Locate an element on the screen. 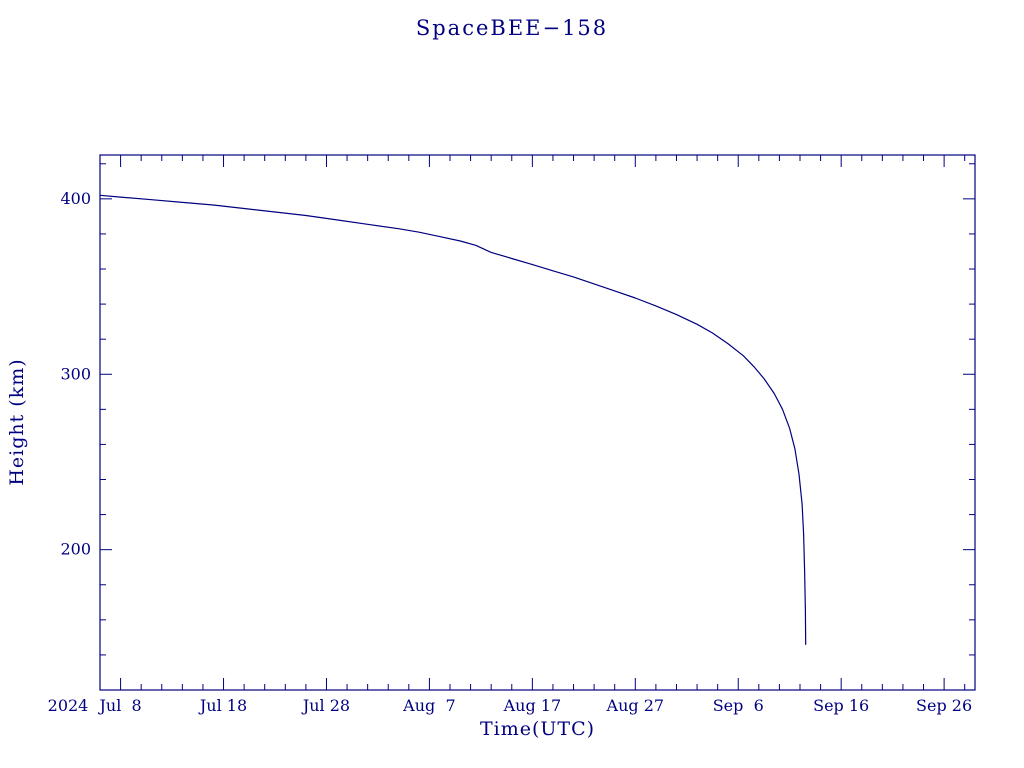  x-axis-year-label: 2024 is located at coordinates (68, 705).